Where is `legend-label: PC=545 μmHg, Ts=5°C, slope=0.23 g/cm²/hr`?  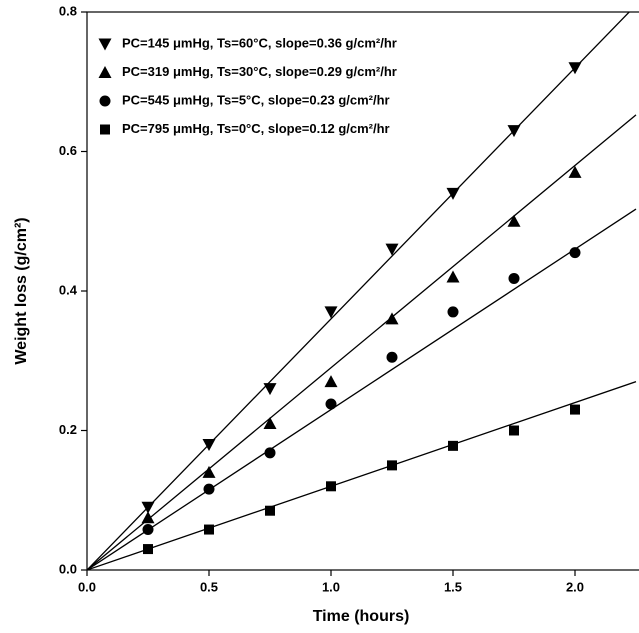 legend-label: PC=545 μmHg, Ts=5°C, slope=0.23 g/cm²/hr is located at coordinates (256, 99).